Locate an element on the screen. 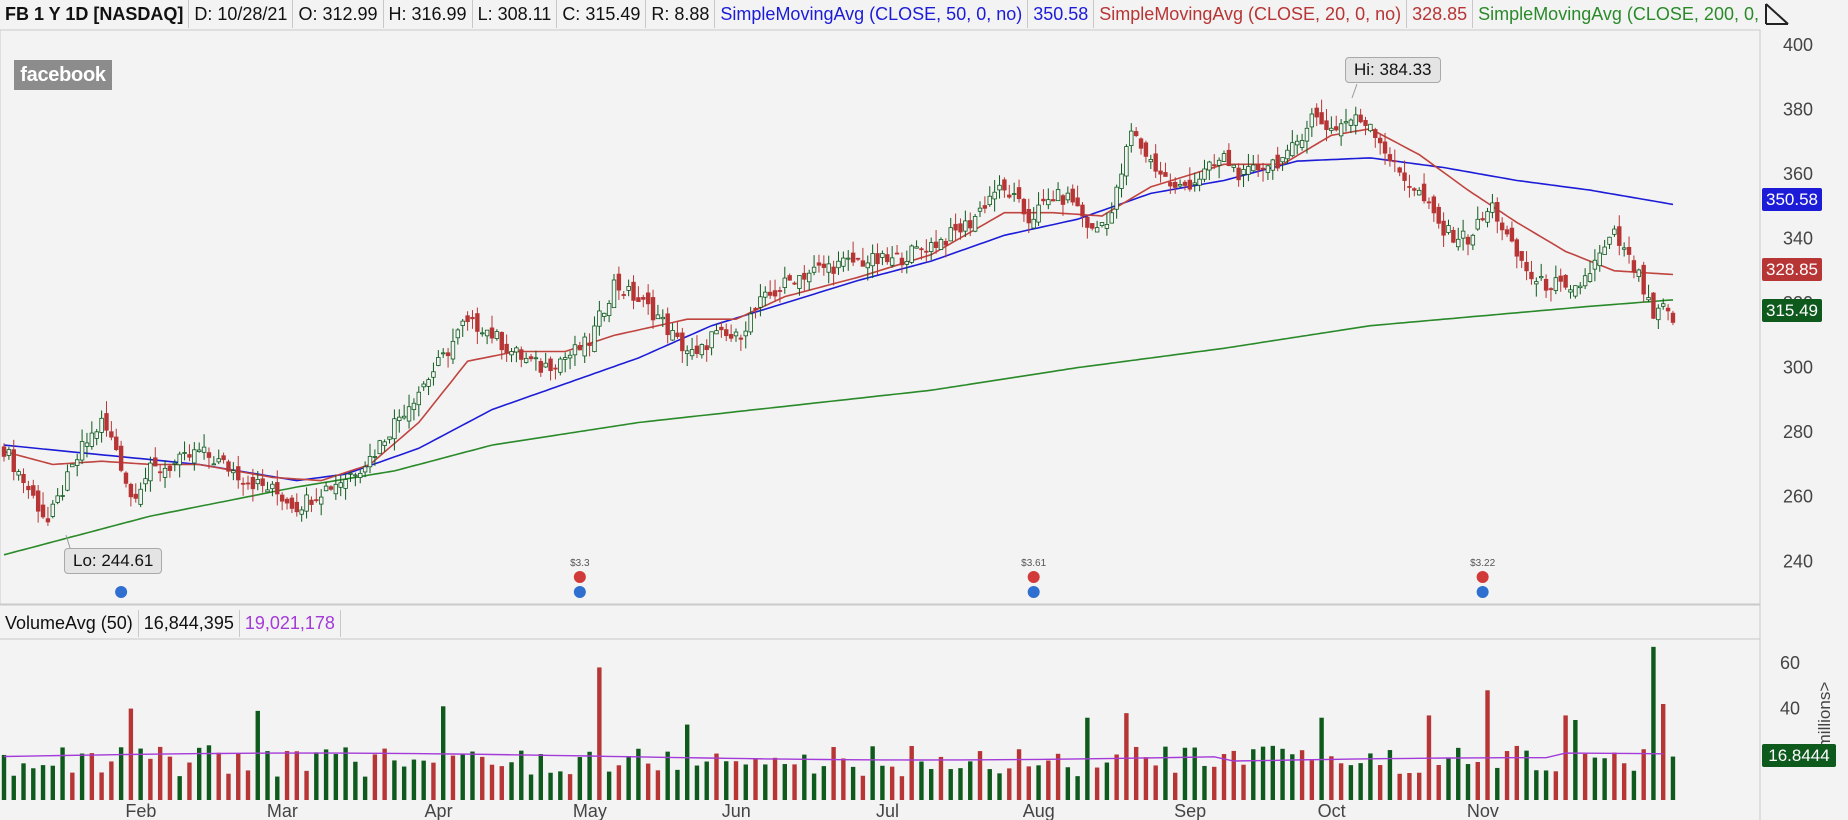  collapse-icon is located at coordinates (1777, 14).